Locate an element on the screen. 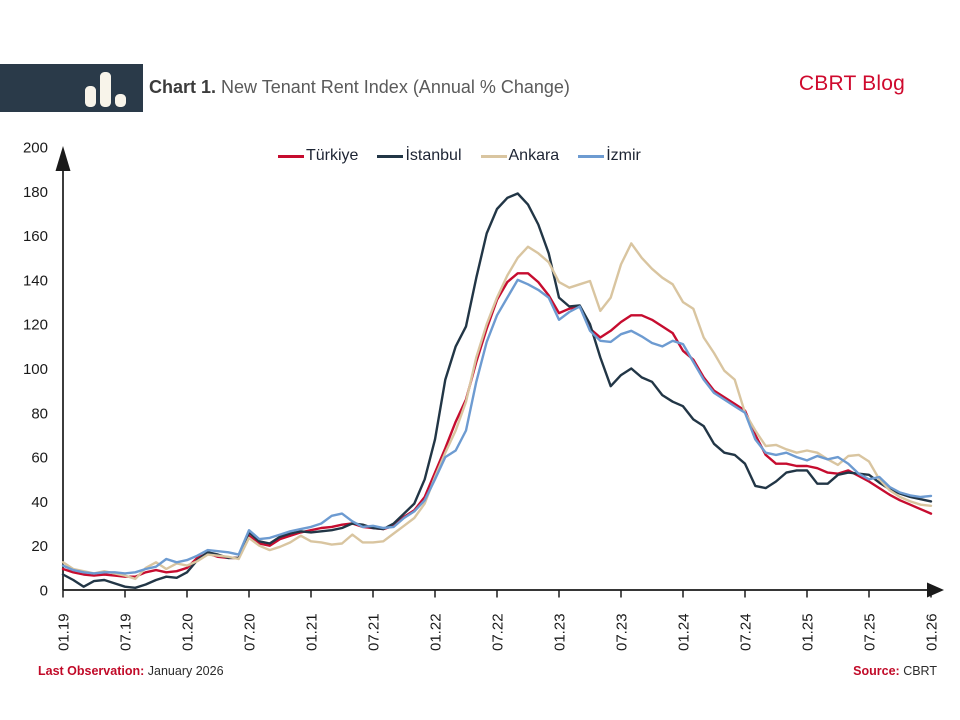 The width and height of the screenshot is (960, 720). legend-label-ankara: Ankara is located at coordinates (534, 155).